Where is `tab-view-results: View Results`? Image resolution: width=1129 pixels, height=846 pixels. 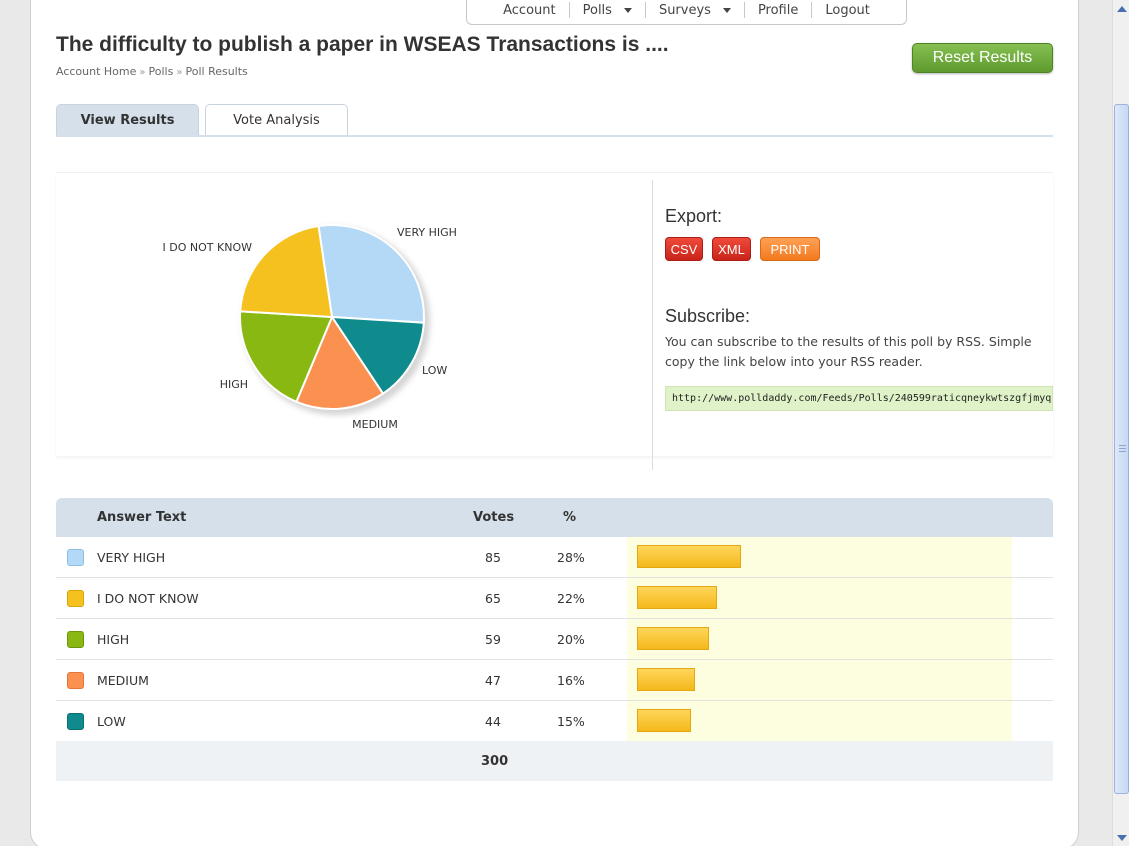
tab-view-results: View Results is located at coordinates (127, 120).